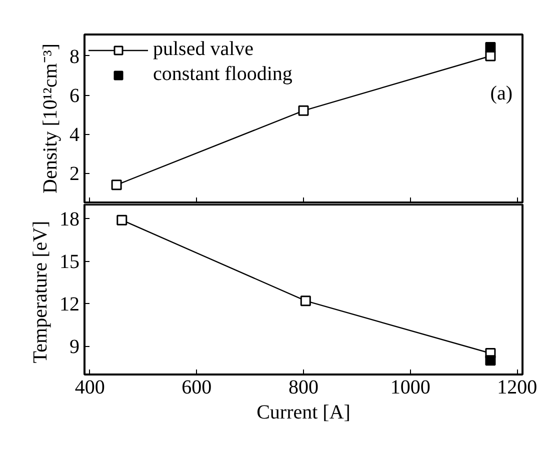 The height and width of the screenshot is (450, 548). I want to click on y-tick-label: 15, so click(70, 262).